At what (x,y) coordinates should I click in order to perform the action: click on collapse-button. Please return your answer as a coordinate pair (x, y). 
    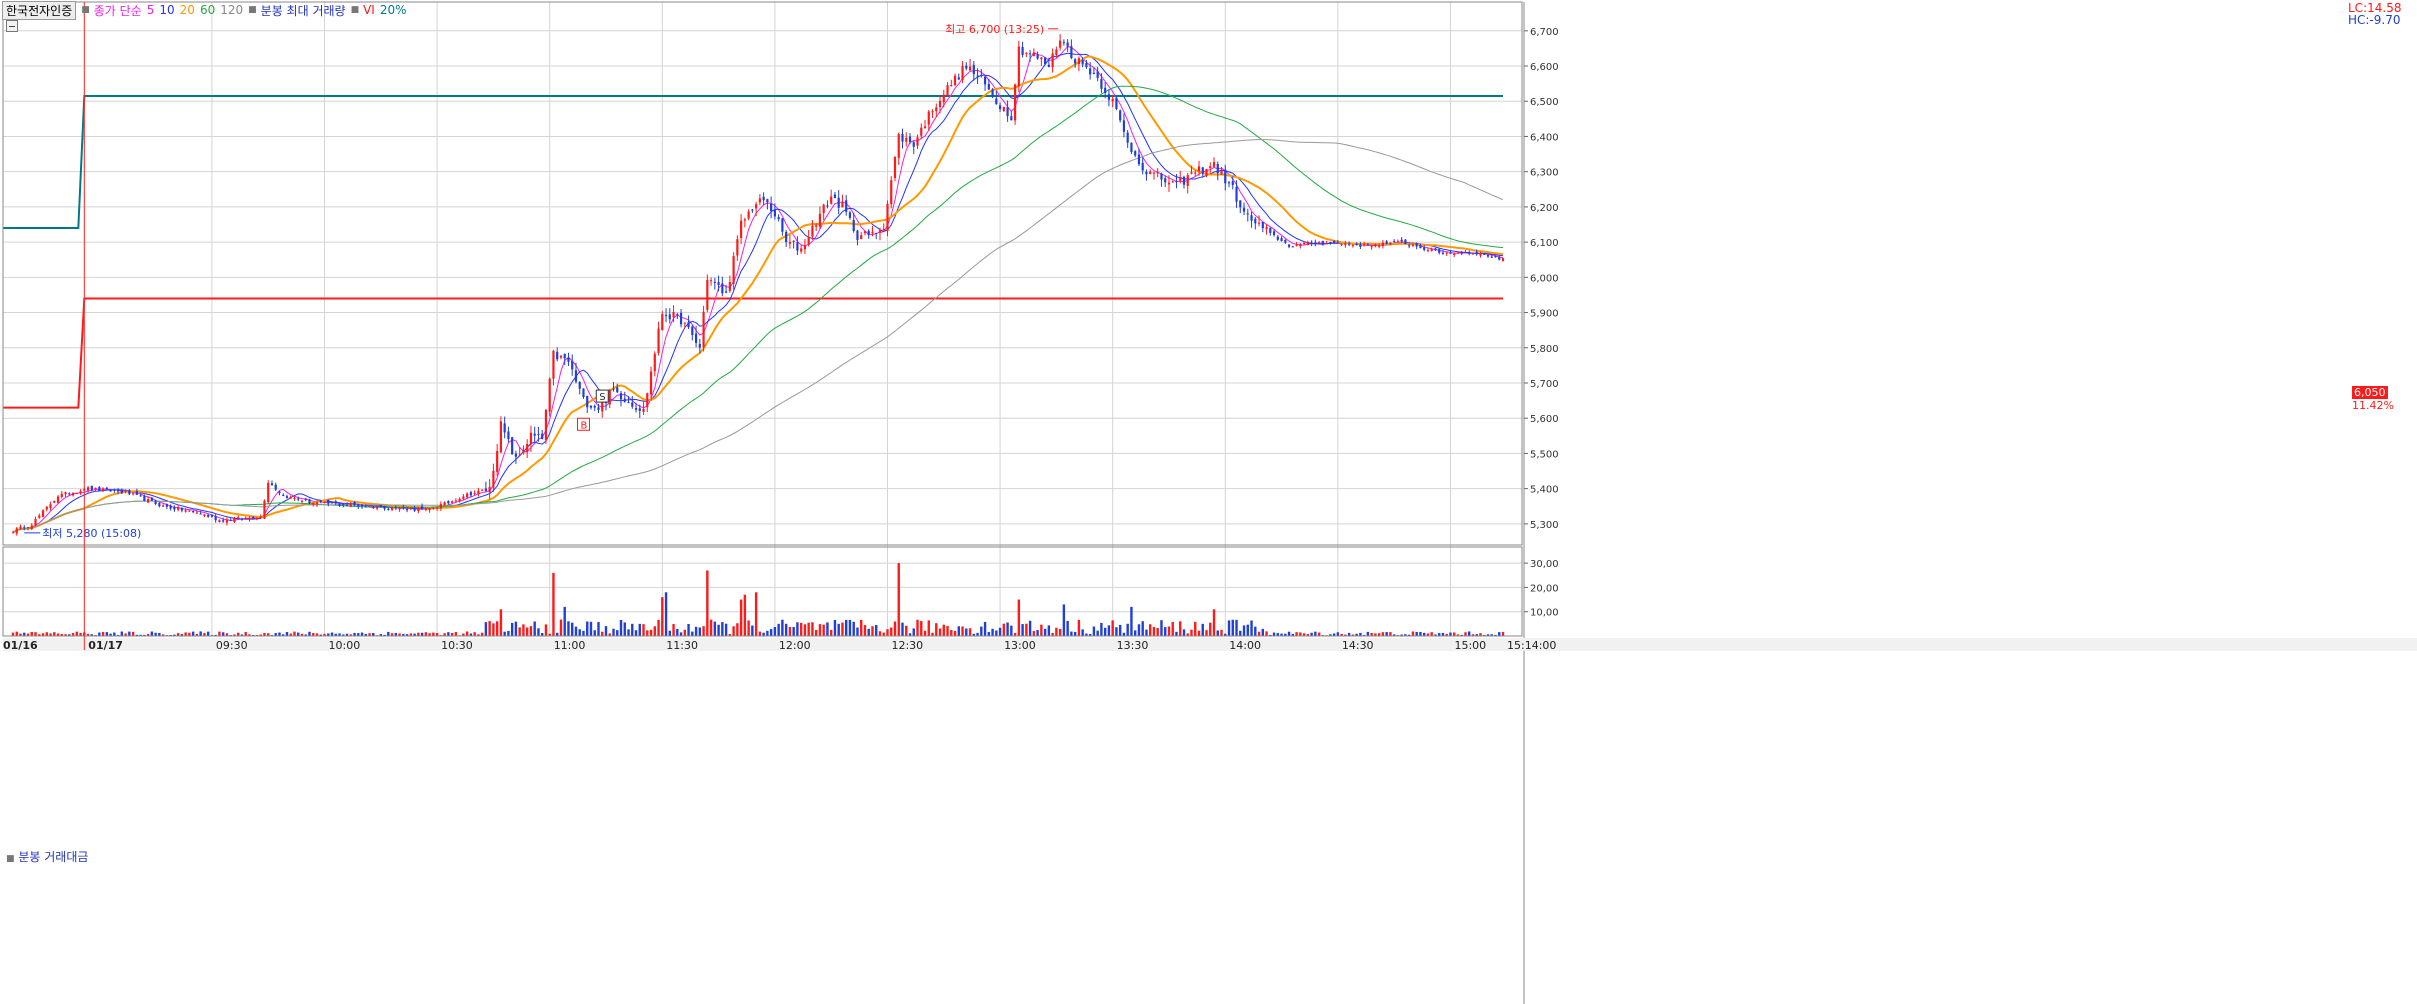
    Looking at the image, I should click on (12, 26).